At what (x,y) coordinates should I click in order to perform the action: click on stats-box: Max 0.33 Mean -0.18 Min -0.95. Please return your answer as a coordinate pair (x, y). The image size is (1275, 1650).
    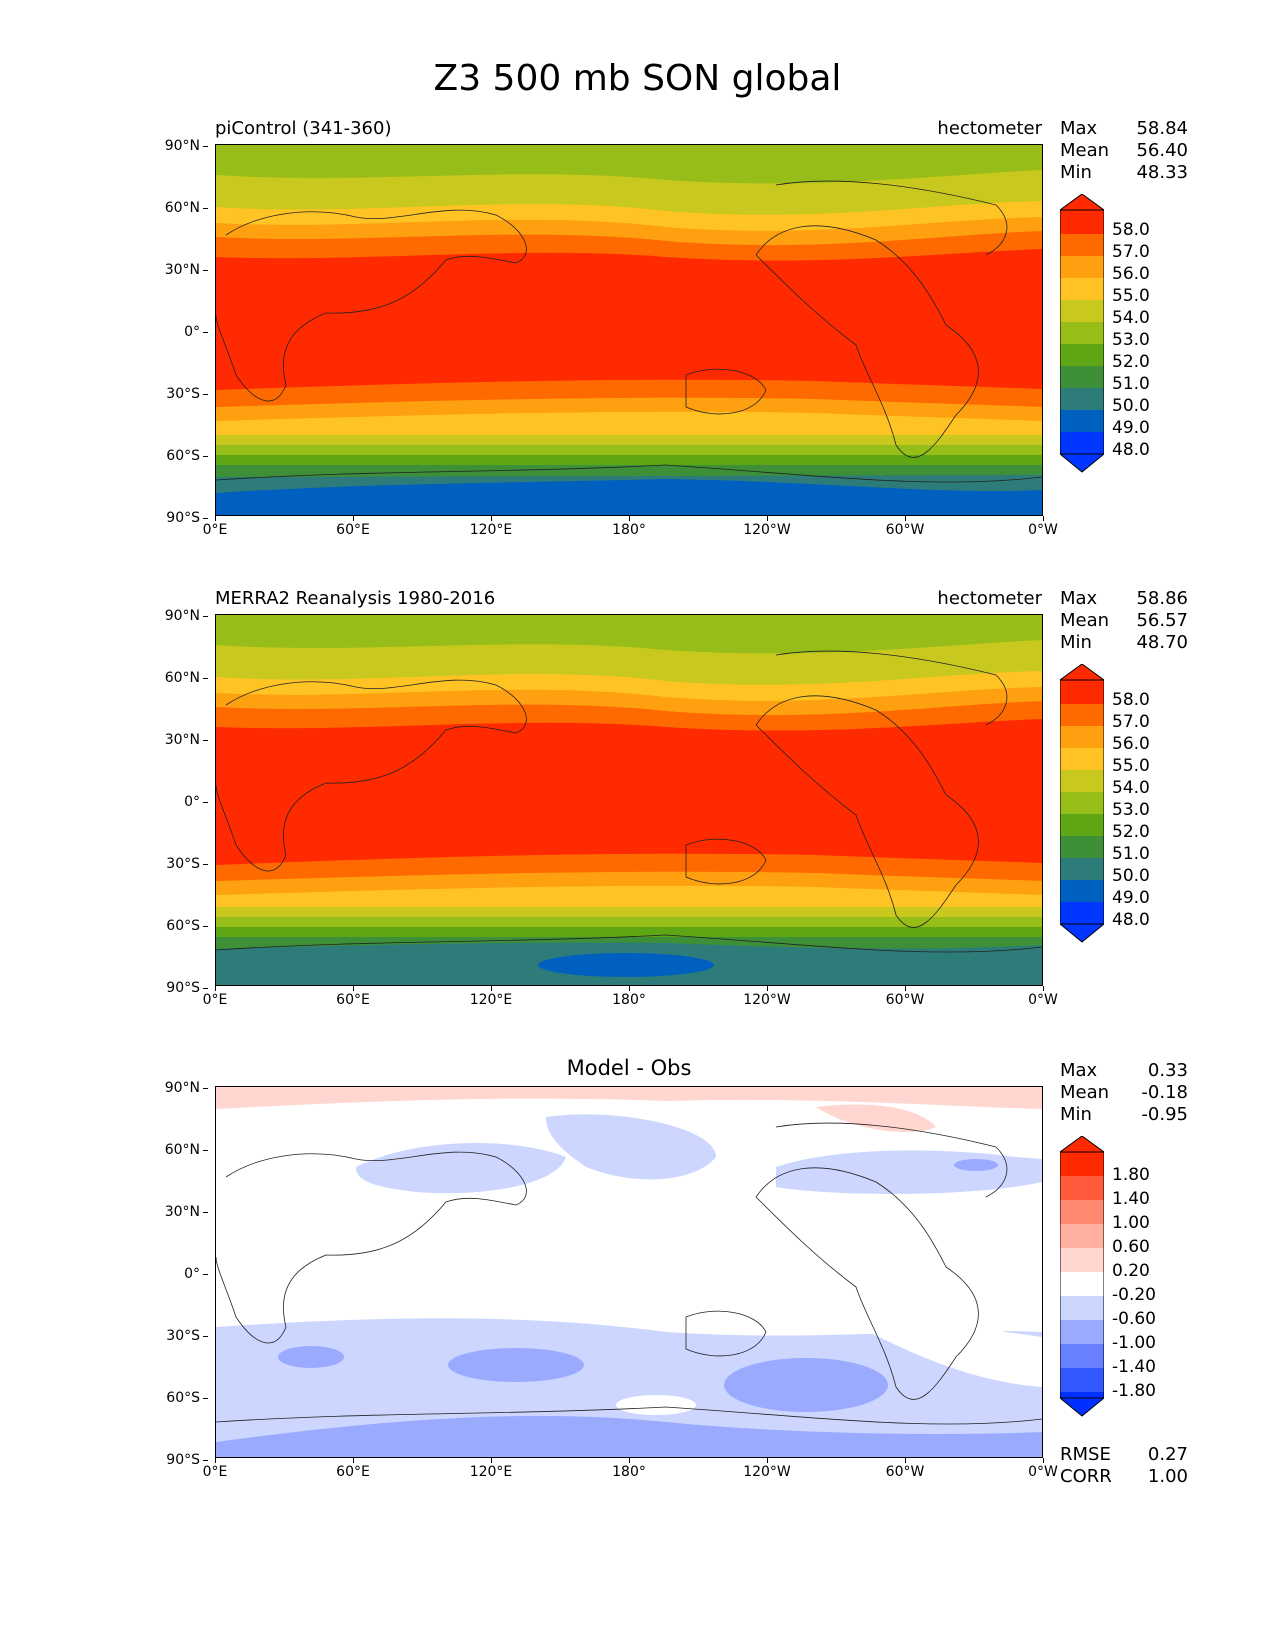
    Looking at the image, I should click on (1124, 1093).